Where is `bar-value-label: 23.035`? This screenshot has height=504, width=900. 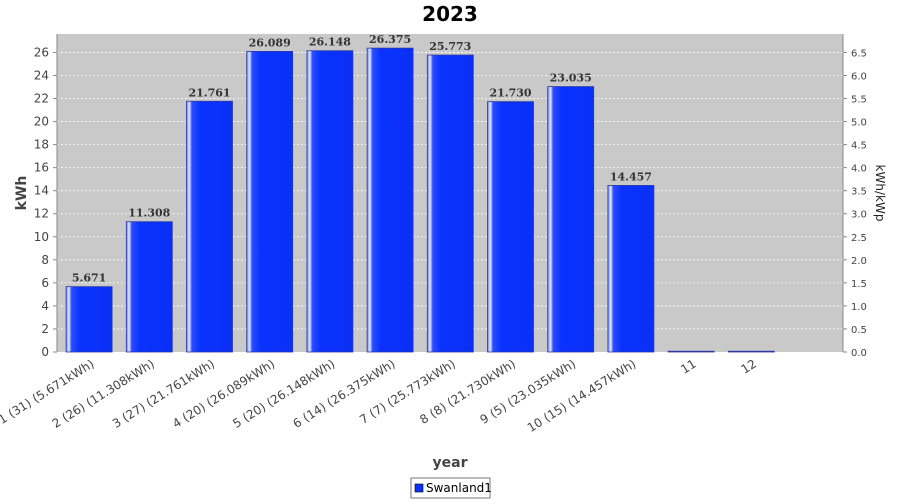 bar-value-label: 23.035 is located at coordinates (571, 78).